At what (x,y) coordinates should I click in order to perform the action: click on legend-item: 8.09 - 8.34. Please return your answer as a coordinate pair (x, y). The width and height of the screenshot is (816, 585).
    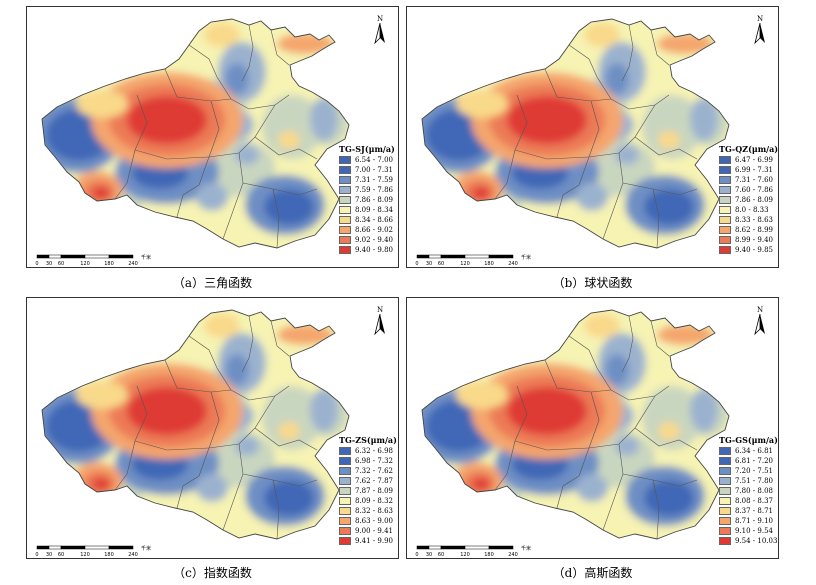
    Looking at the image, I should click on (367, 210).